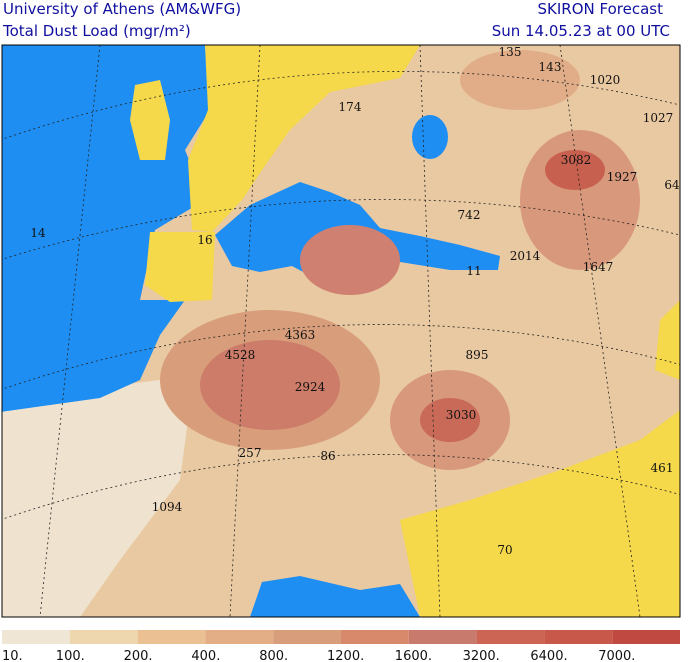 Image resolution: width=700 pixels, height=662 pixels. Describe the element at coordinates (96, 31) in the screenshot. I see `header-line: Total Dust Load (mgr/m²)` at that location.